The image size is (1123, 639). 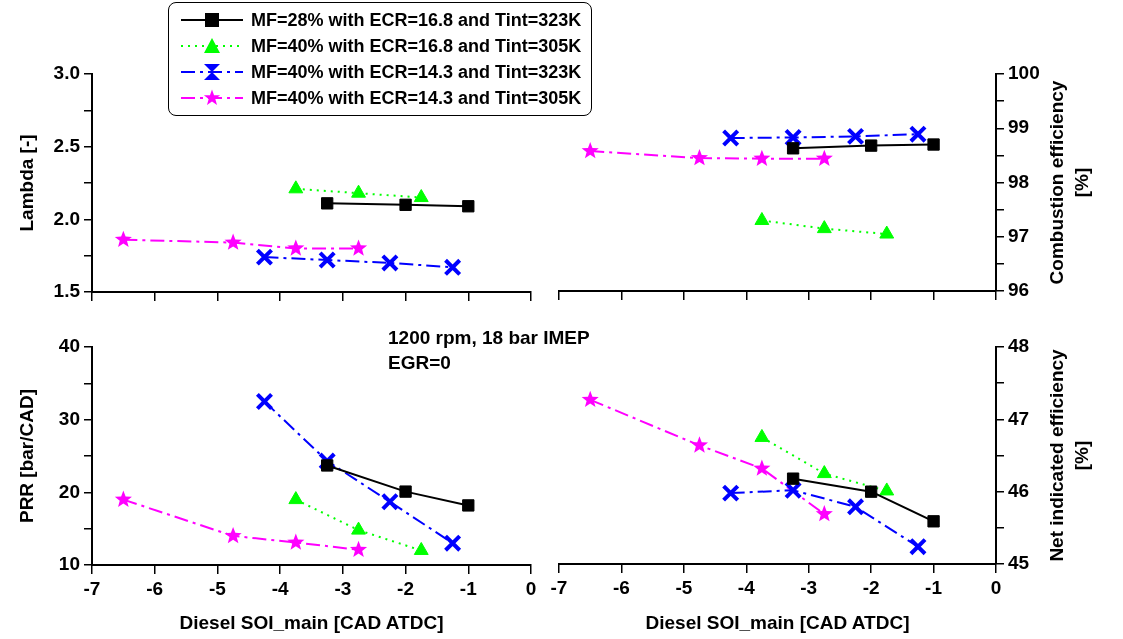 What do you see at coordinates (1019, 235) in the screenshot?
I see `y-tick-label: 97` at bounding box center [1019, 235].